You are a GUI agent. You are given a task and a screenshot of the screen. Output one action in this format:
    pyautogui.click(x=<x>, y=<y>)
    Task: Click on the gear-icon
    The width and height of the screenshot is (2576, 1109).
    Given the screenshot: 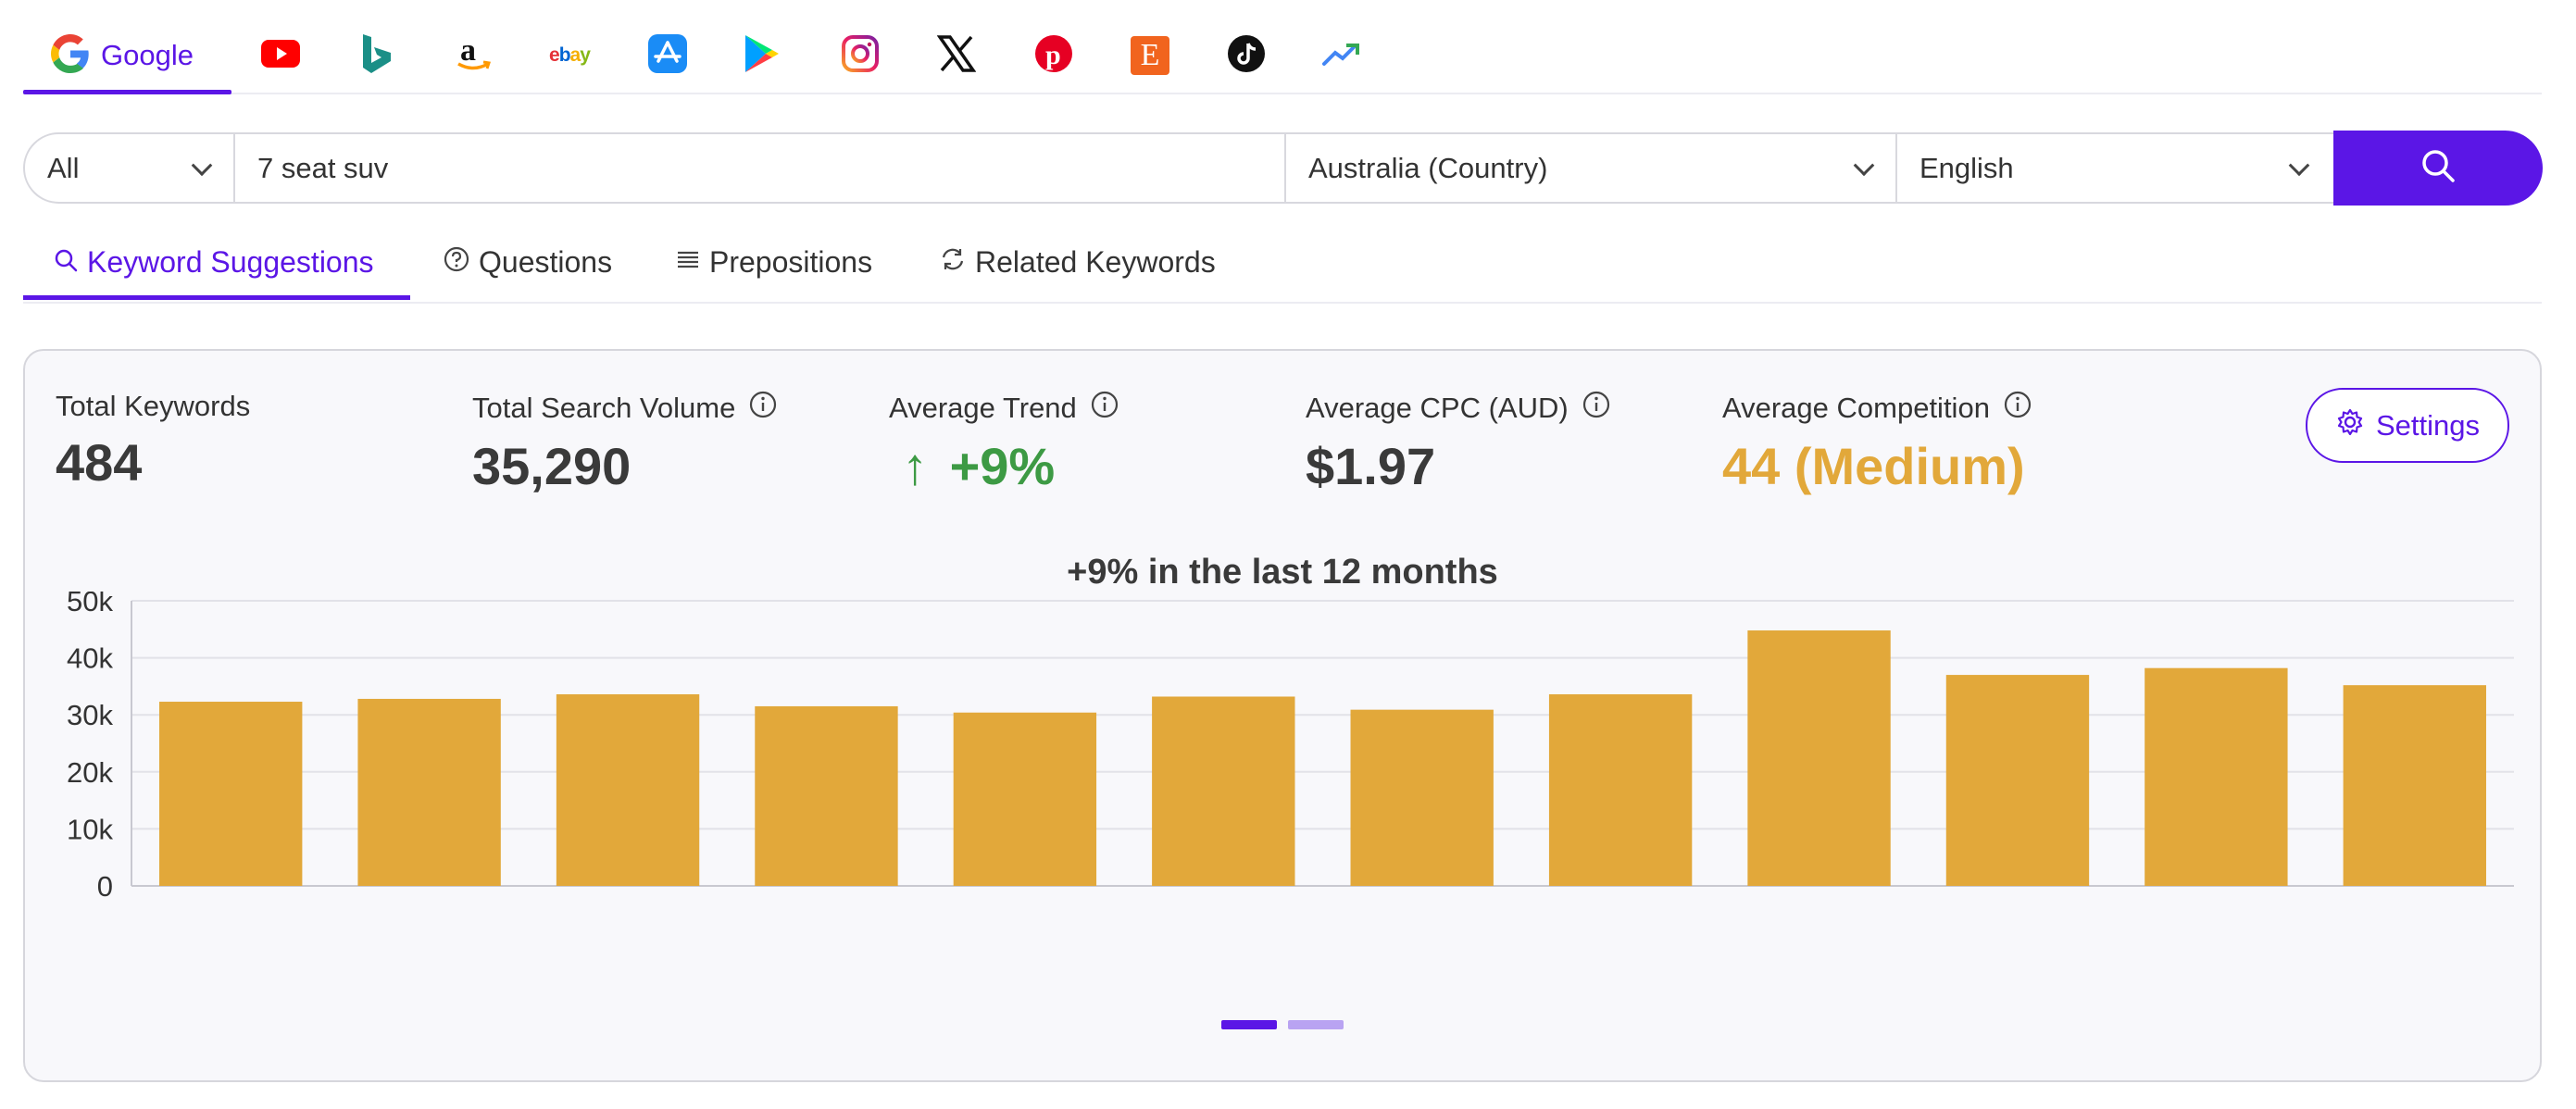 What is the action you would take?
    pyautogui.click(x=2355, y=425)
    